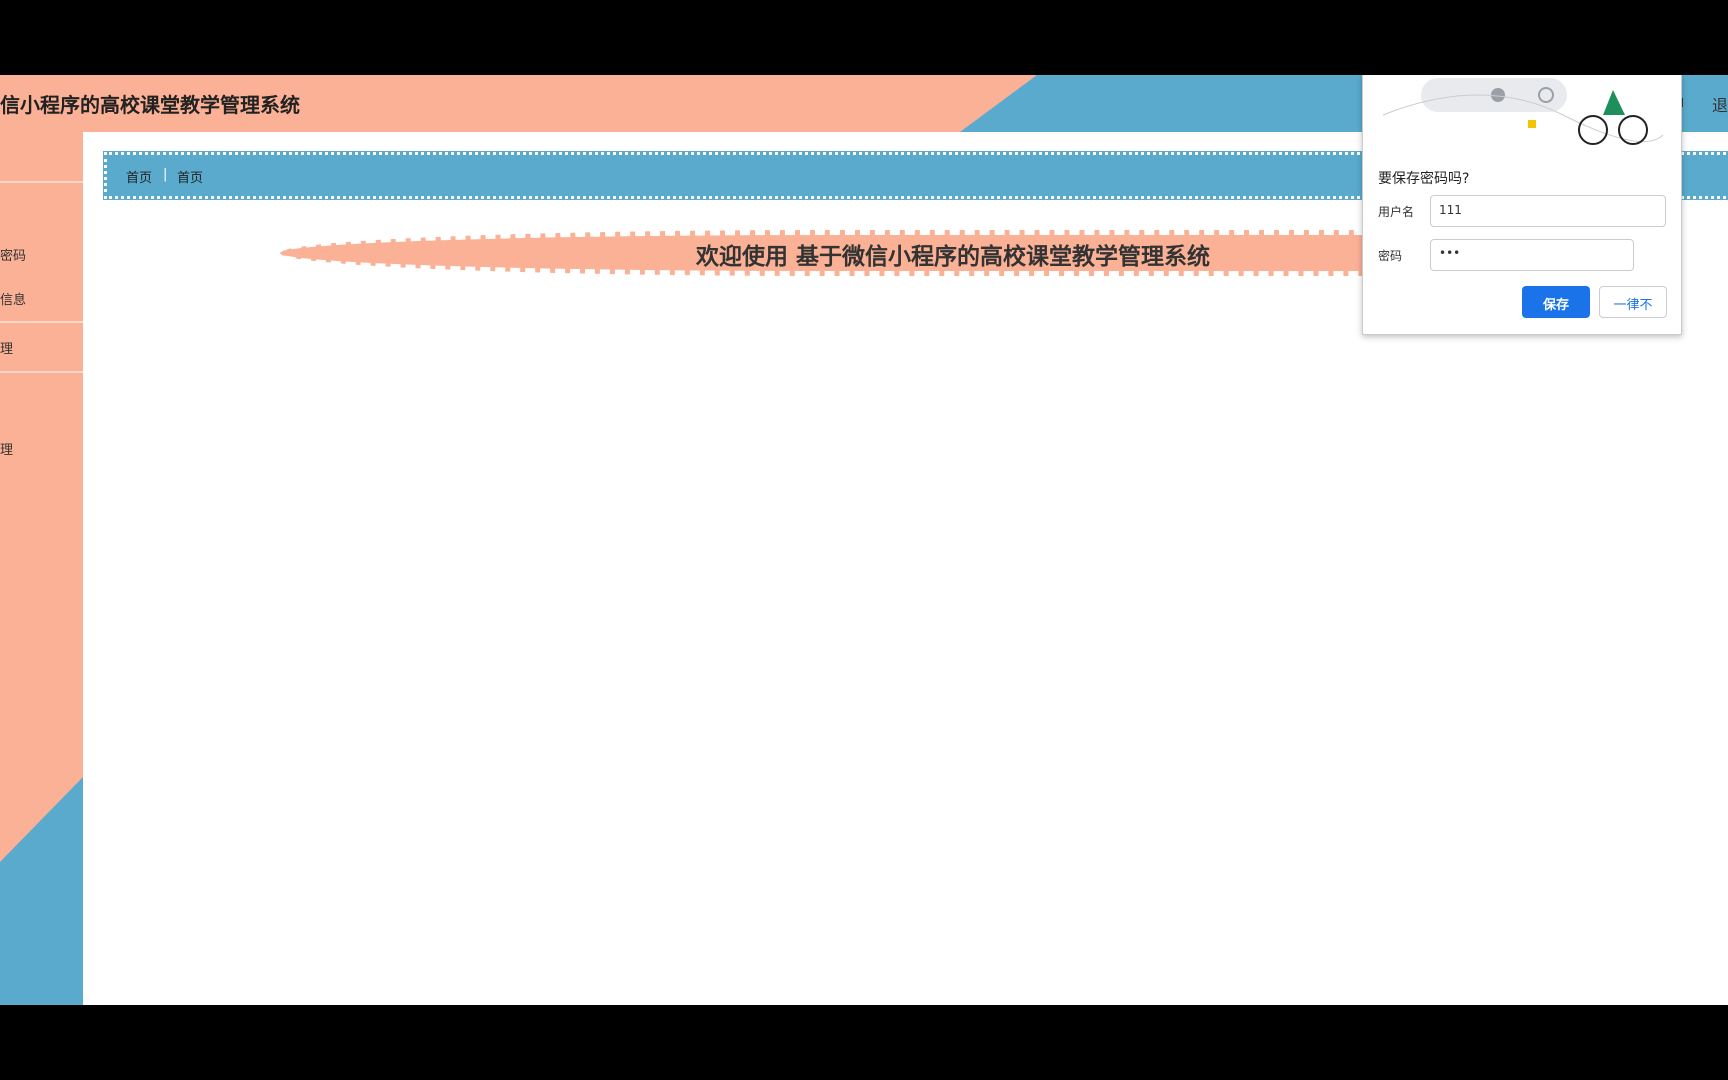 Image resolution: width=1728 pixels, height=1080 pixels. What do you see at coordinates (1396, 212) in the screenshot?
I see `field-label: 用户名` at bounding box center [1396, 212].